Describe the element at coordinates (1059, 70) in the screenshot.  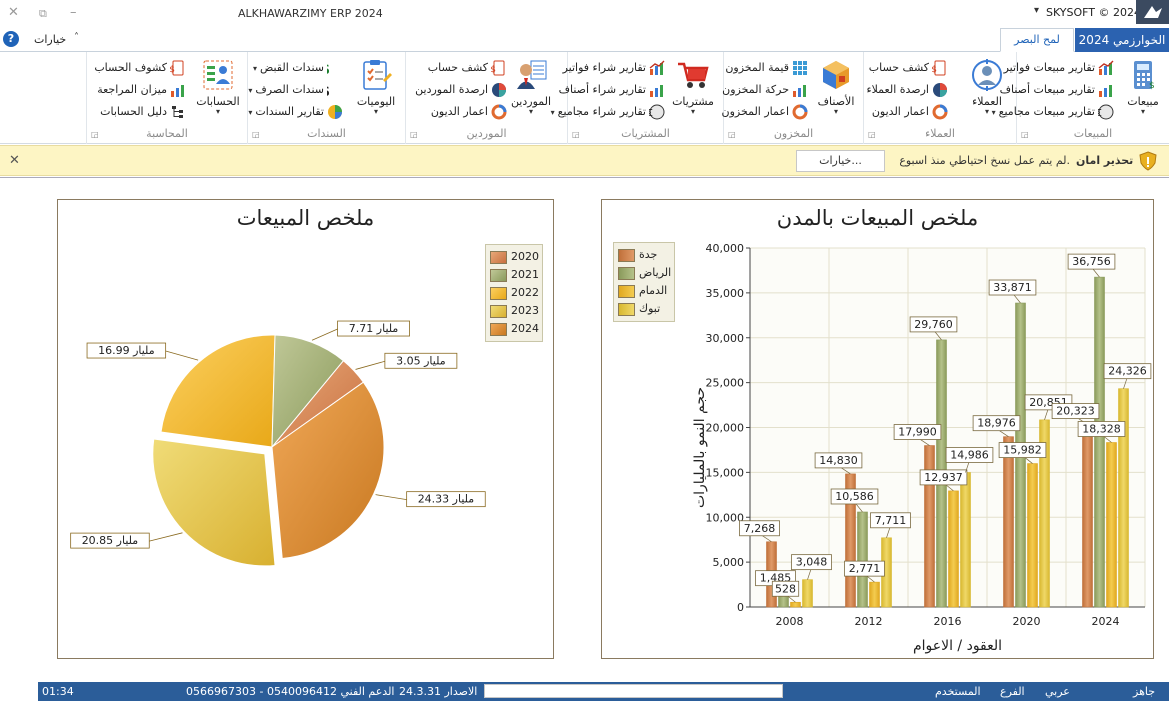
I see `sales-invoices-report: تقارير مبيعات فواتير` at that location.